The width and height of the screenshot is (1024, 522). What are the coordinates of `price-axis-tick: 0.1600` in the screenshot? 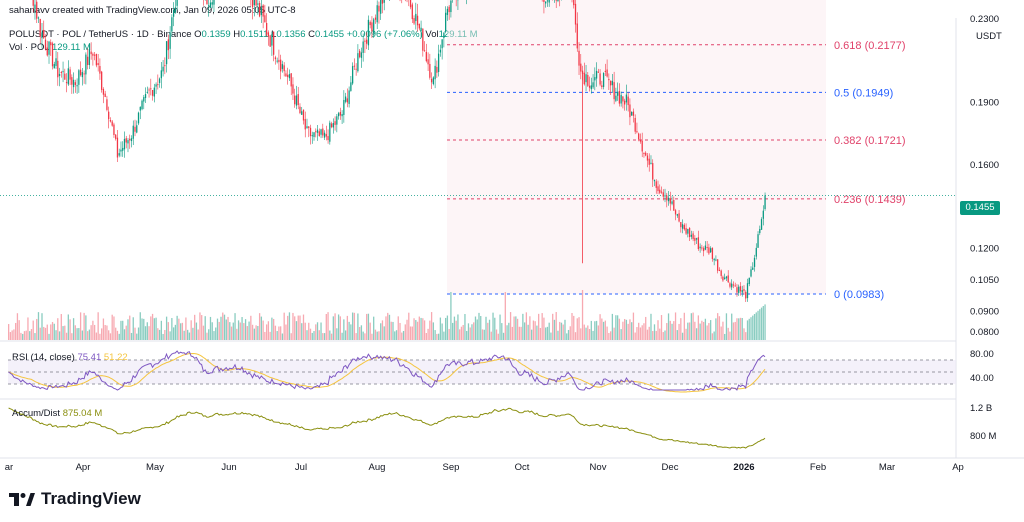 It's located at (984, 165).